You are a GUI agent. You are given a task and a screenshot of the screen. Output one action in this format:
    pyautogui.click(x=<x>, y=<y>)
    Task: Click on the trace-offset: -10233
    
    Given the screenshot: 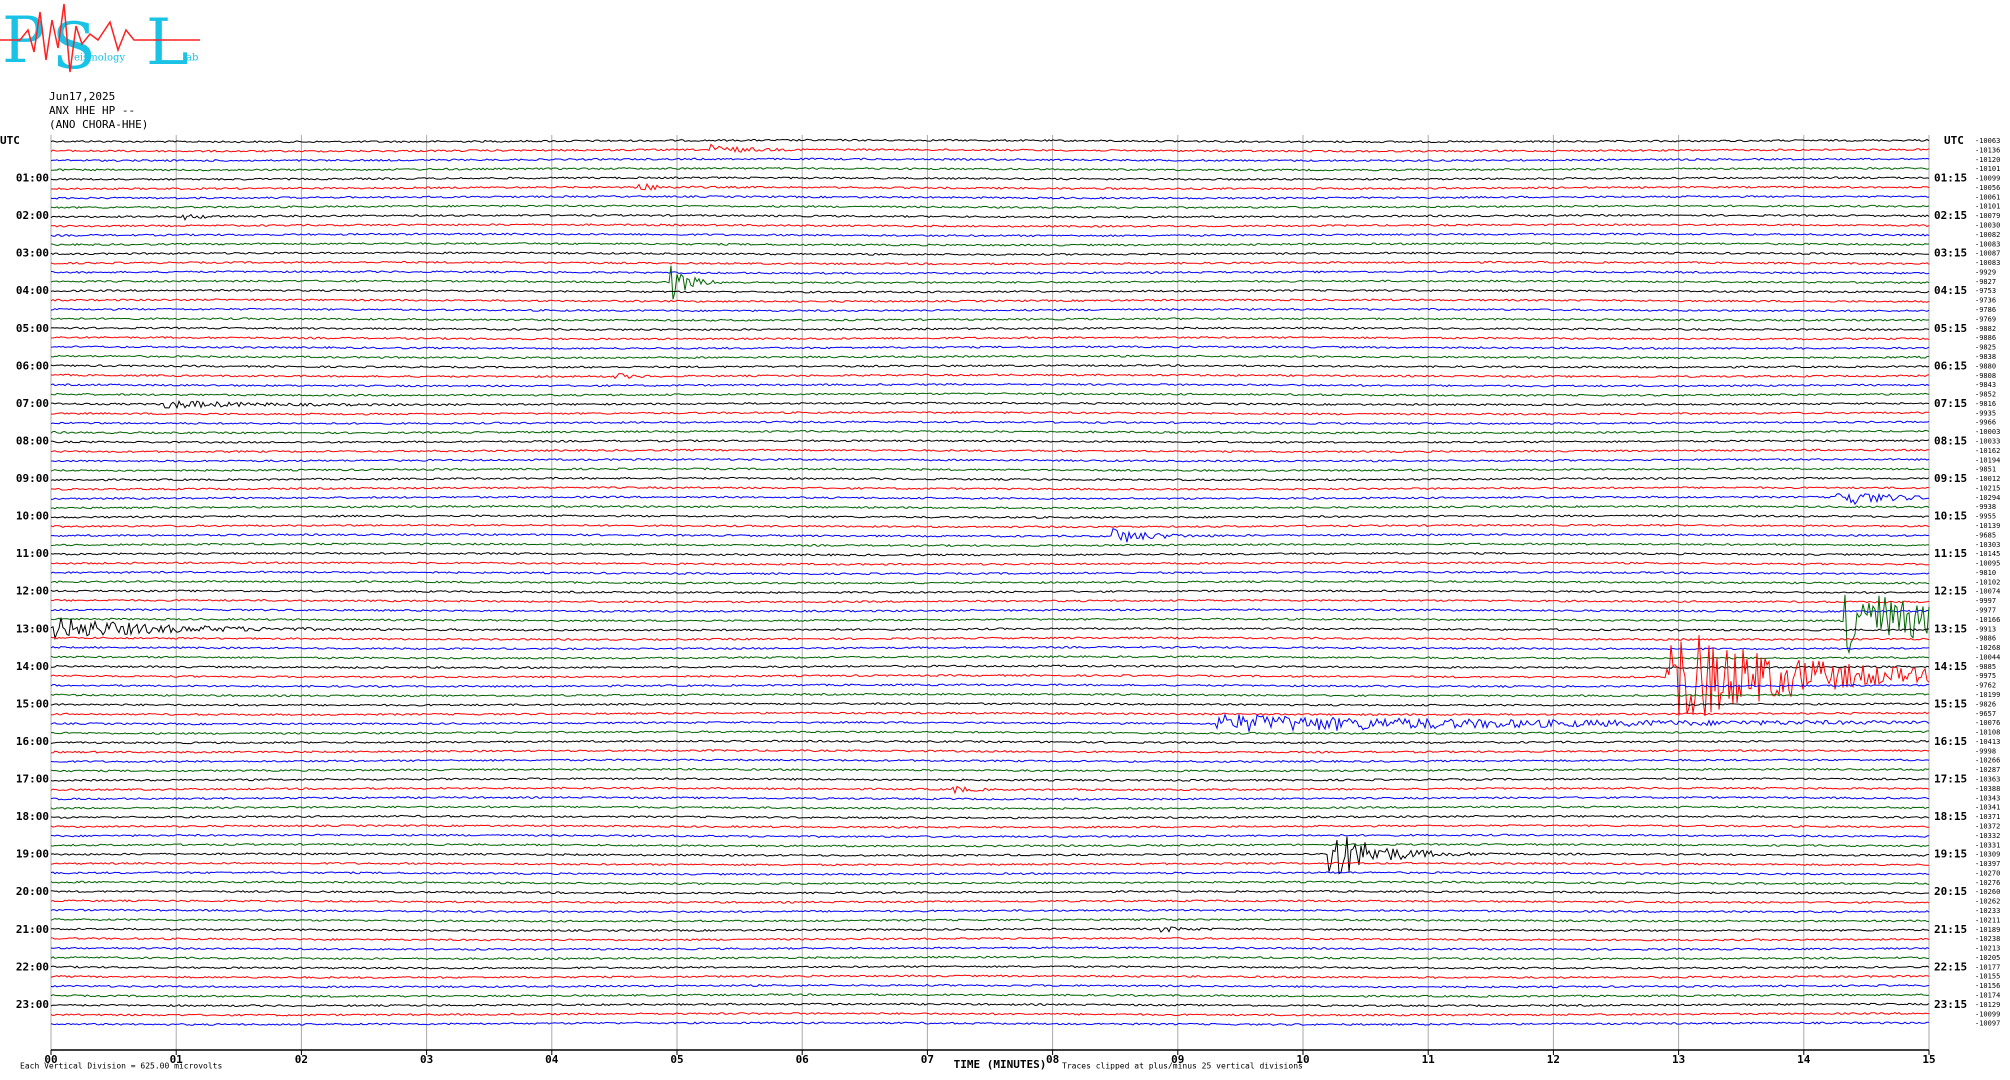 What is the action you would take?
    pyautogui.click(x=1987, y=911)
    